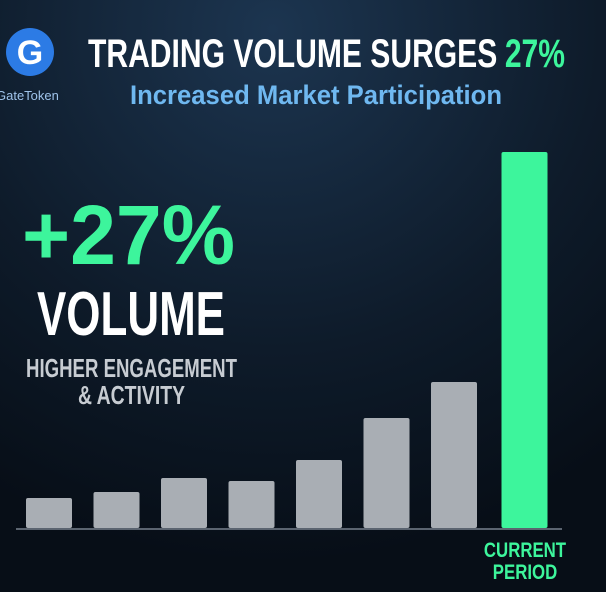 This screenshot has width=606, height=592. Describe the element at coordinates (316, 95) in the screenshot. I see `subtitle: Increased Market Participation` at that location.